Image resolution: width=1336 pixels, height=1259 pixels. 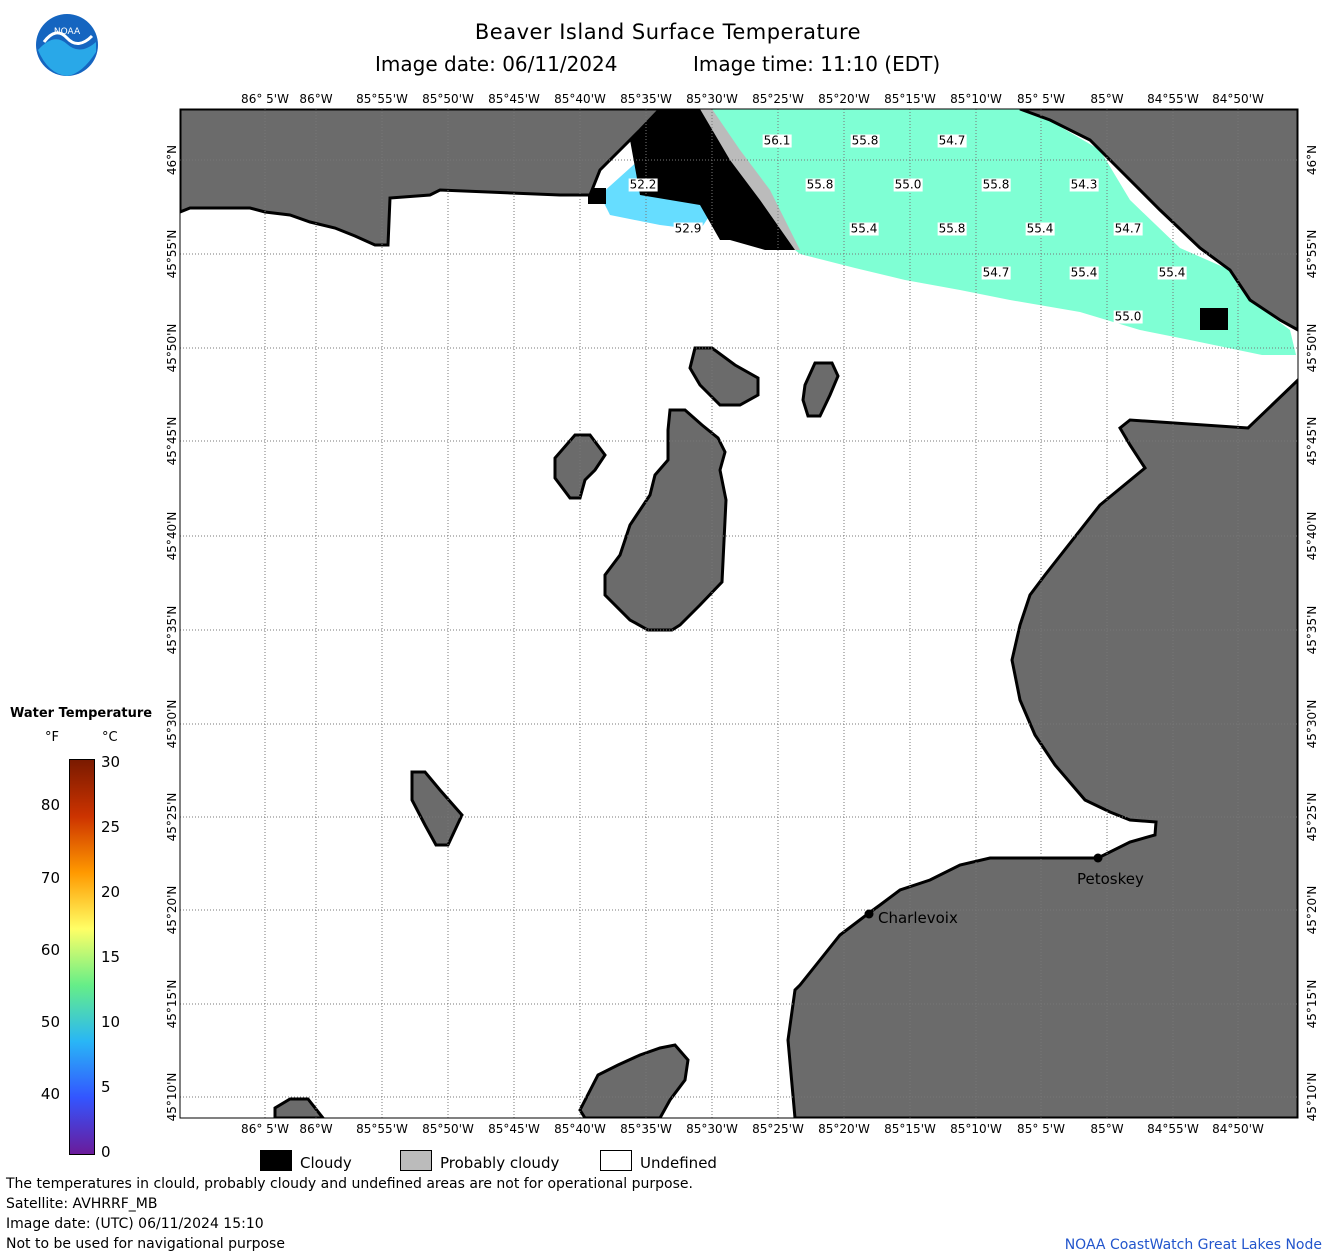 What do you see at coordinates (172, 1097) in the screenshot?
I see `lat-label-left: 45°10'N` at bounding box center [172, 1097].